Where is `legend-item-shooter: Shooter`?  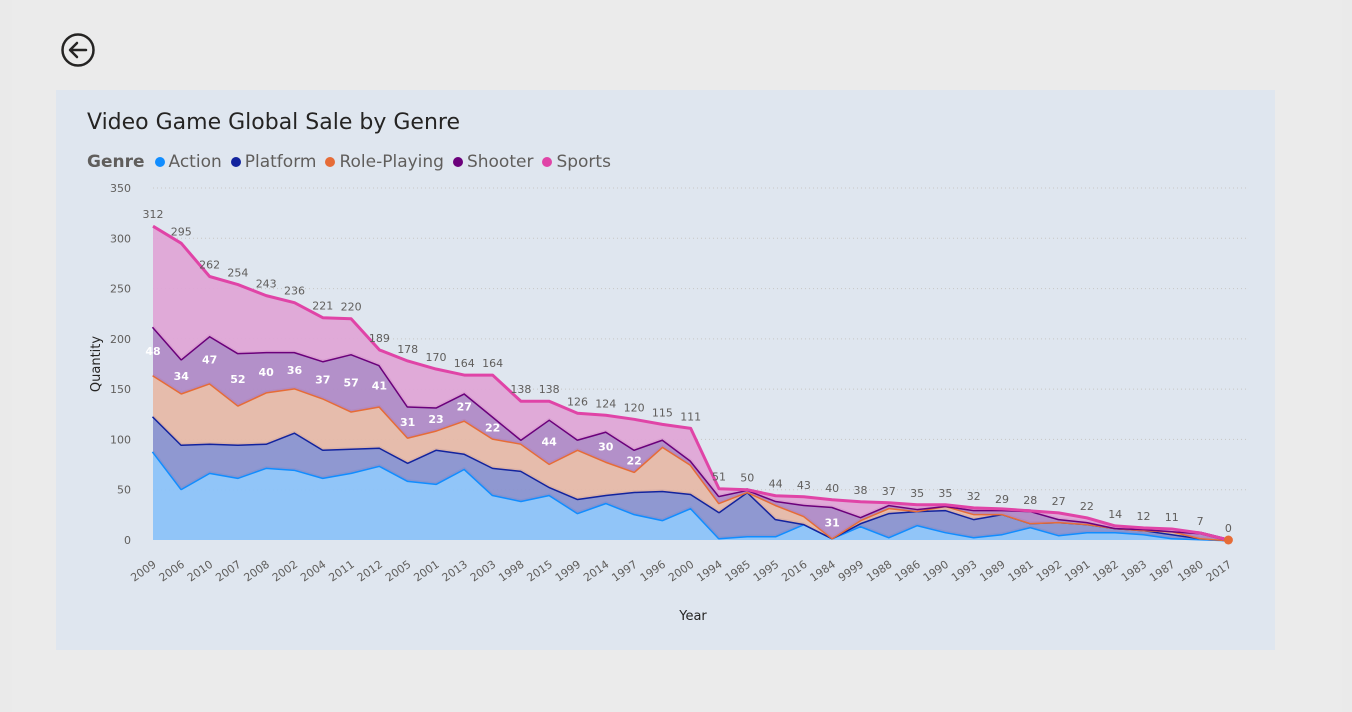 legend-item-shooter: Shooter is located at coordinates (493, 162).